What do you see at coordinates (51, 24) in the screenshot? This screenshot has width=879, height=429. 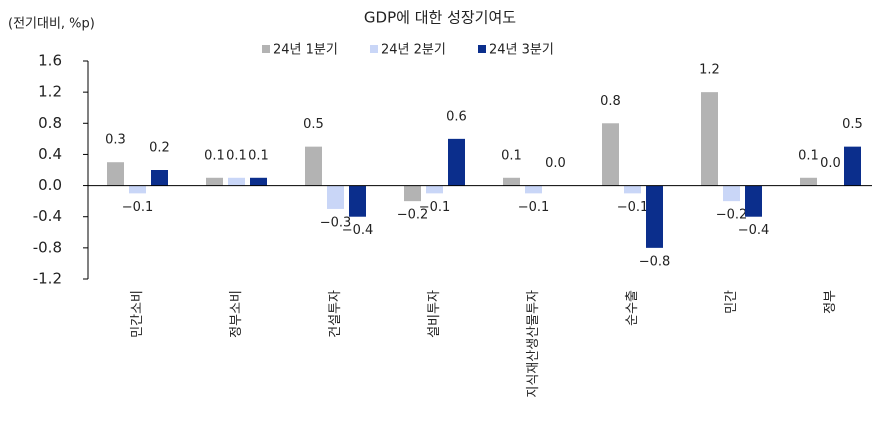 I see `y-axis-label: (전기대비, %p)` at bounding box center [51, 24].